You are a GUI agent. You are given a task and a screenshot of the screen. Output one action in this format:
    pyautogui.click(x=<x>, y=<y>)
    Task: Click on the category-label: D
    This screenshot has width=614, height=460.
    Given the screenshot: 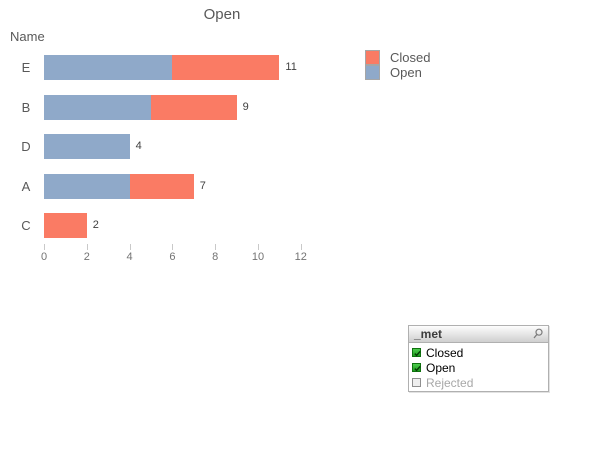 What is the action you would take?
    pyautogui.click(x=26, y=146)
    